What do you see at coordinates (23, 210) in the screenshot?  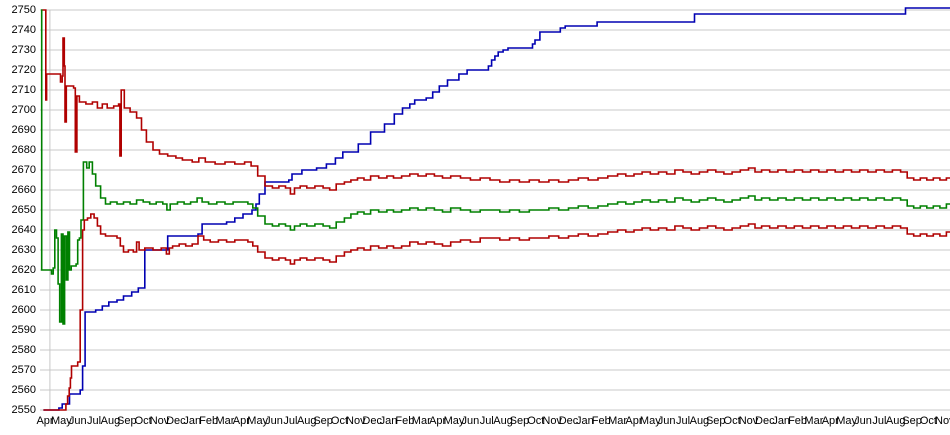 I see `y-axis-label: 2650` at bounding box center [23, 210].